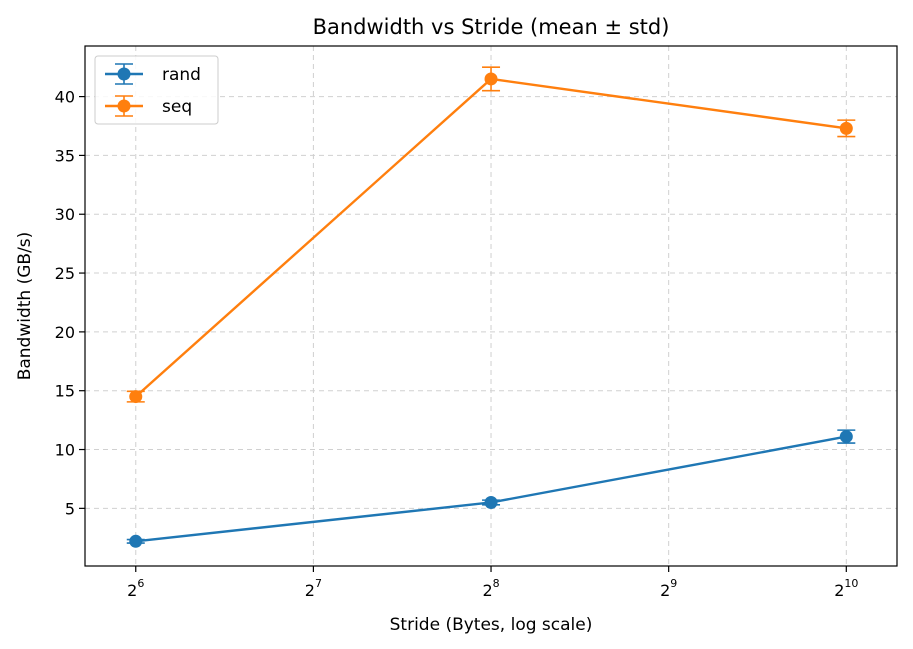 The height and width of the screenshot is (649, 913). I want to click on y-tick-label: 10, so click(65, 450).